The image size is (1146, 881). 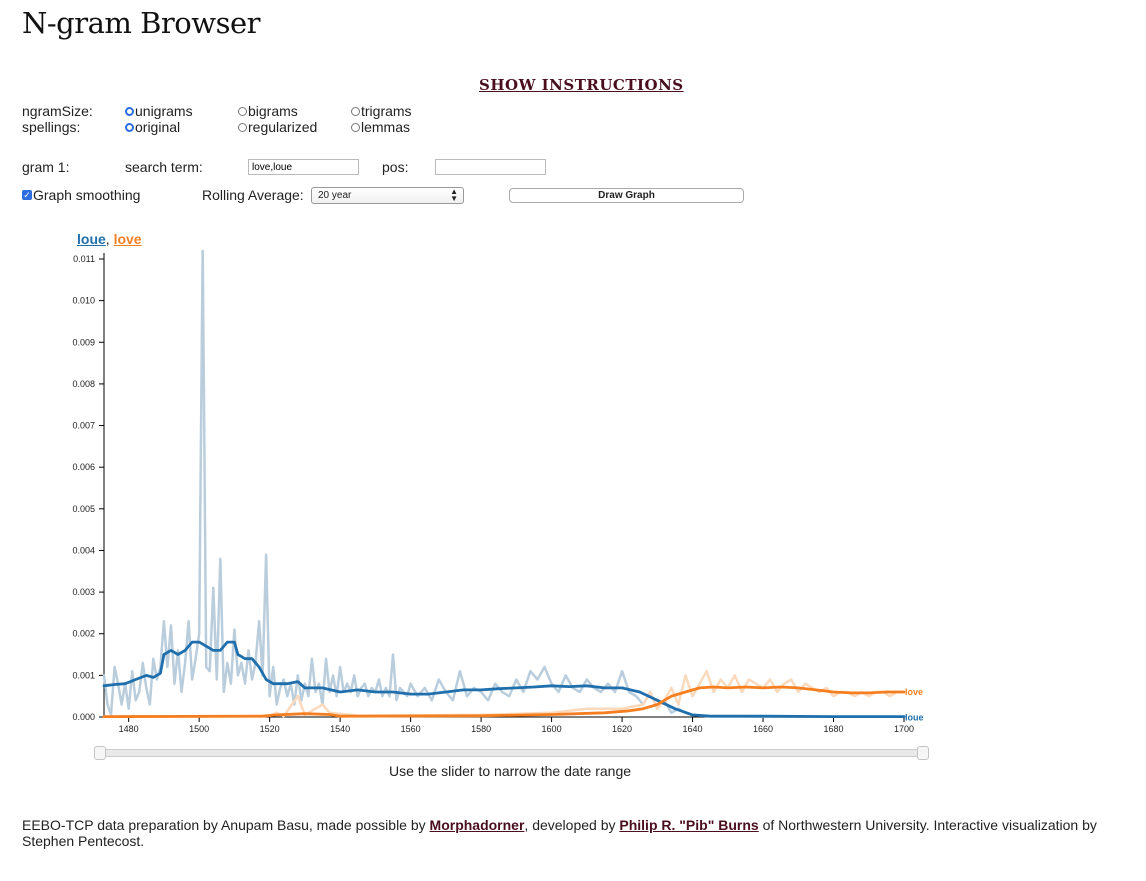 I want to click on chart-end-labels: love loue, so click(x=914, y=705).